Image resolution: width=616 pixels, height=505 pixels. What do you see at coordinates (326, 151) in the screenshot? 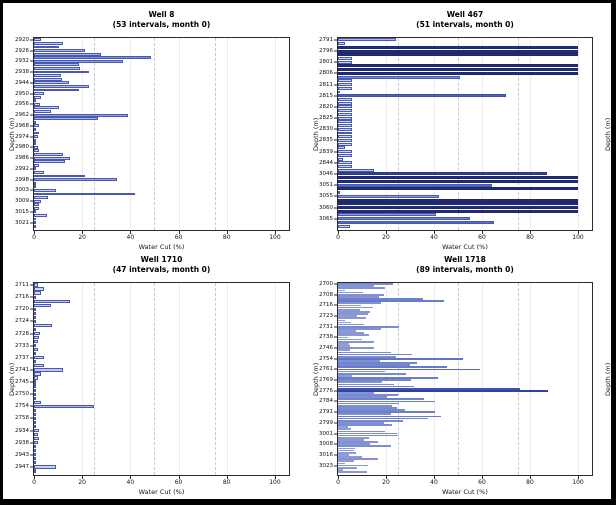
I see `y-tick-label: 2839` at bounding box center [326, 151].